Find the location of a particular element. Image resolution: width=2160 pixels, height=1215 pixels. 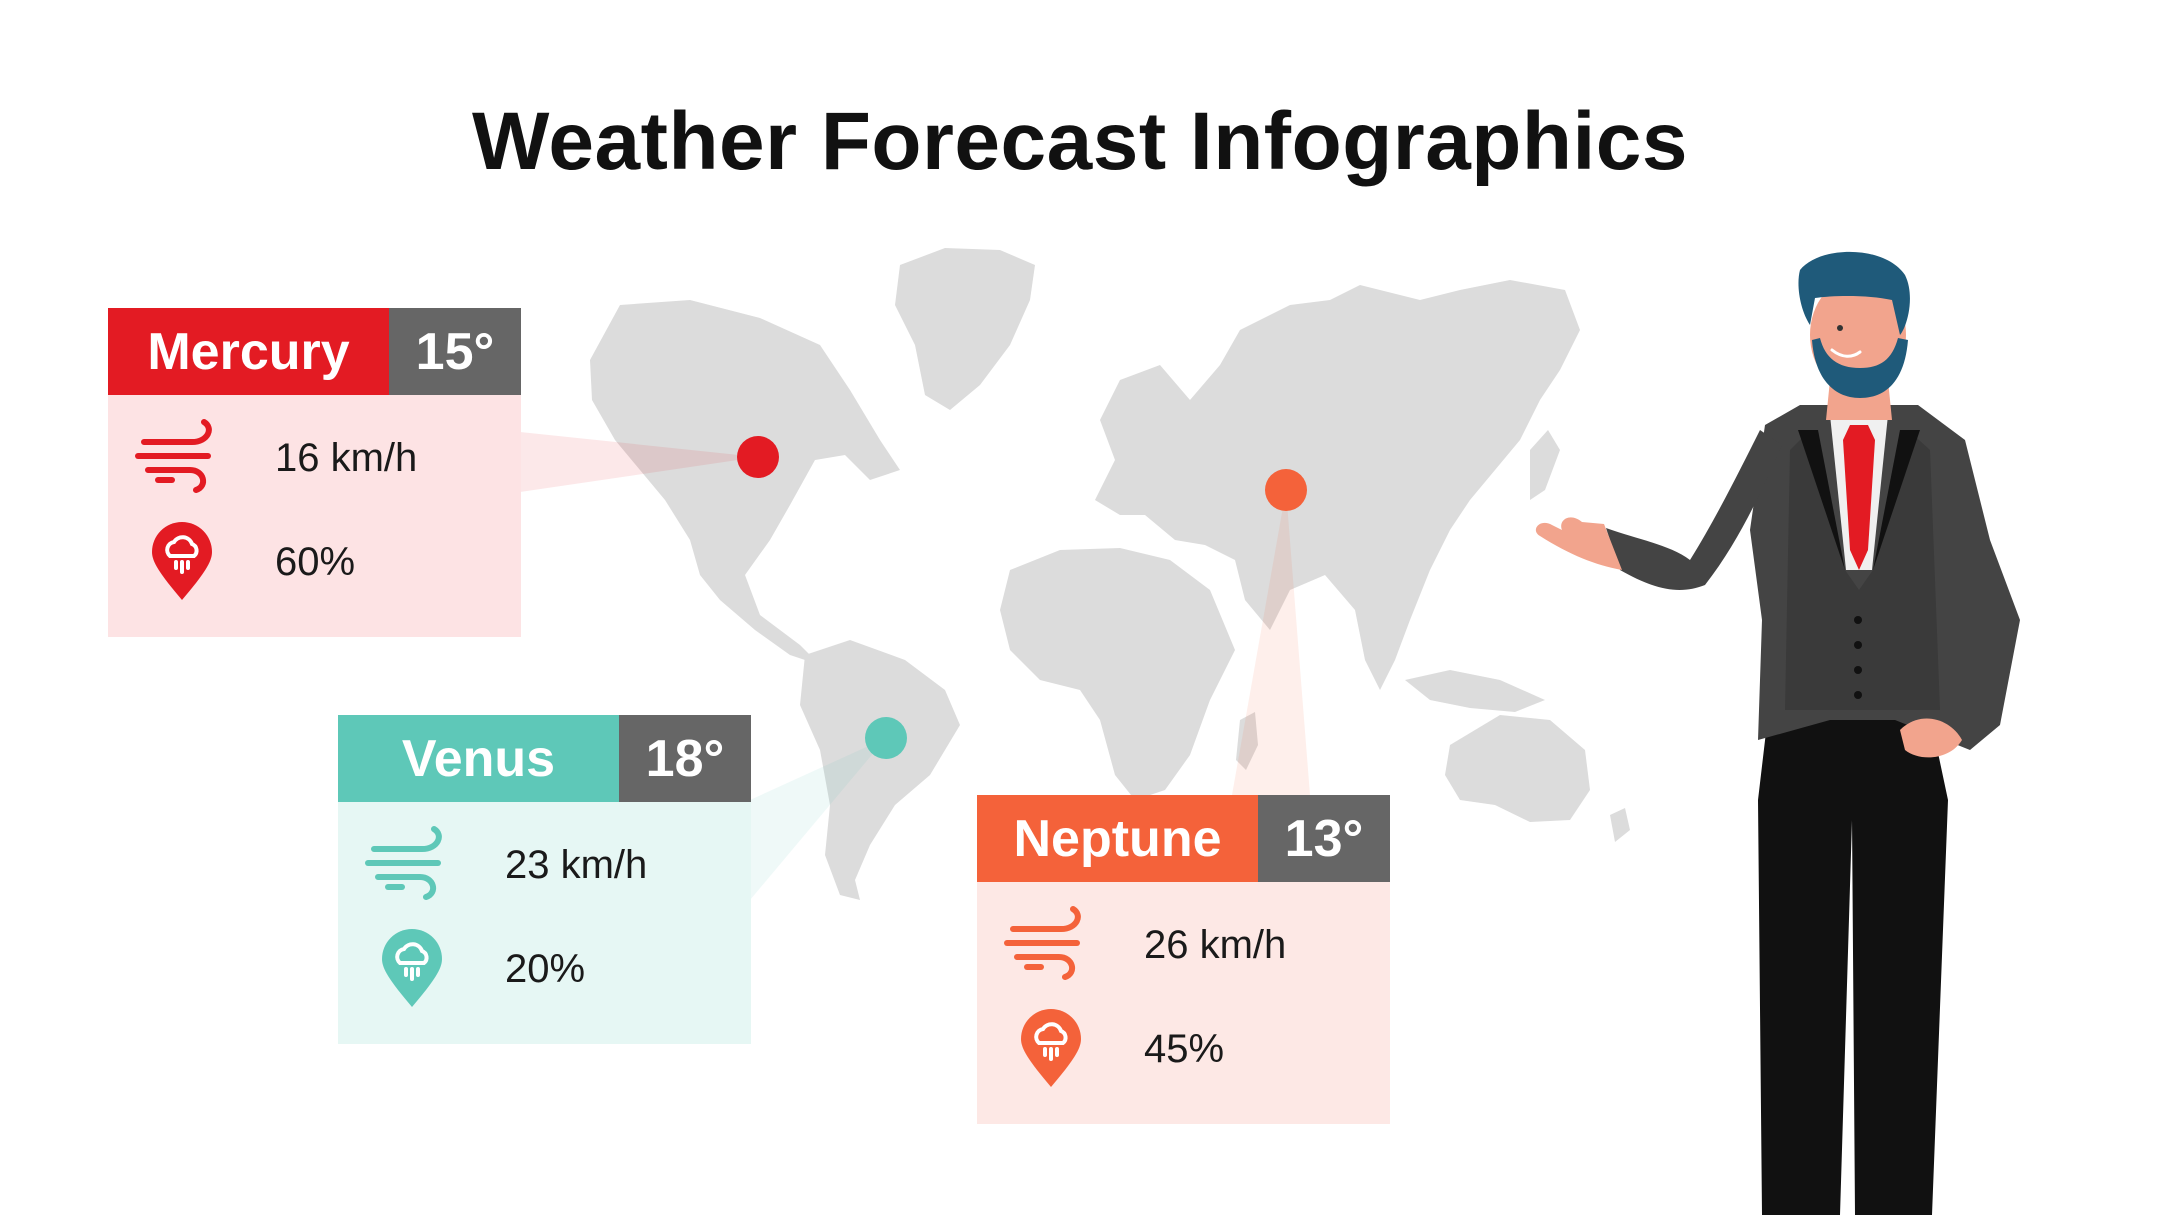

temperature-badge: 13° is located at coordinates (1324, 838).